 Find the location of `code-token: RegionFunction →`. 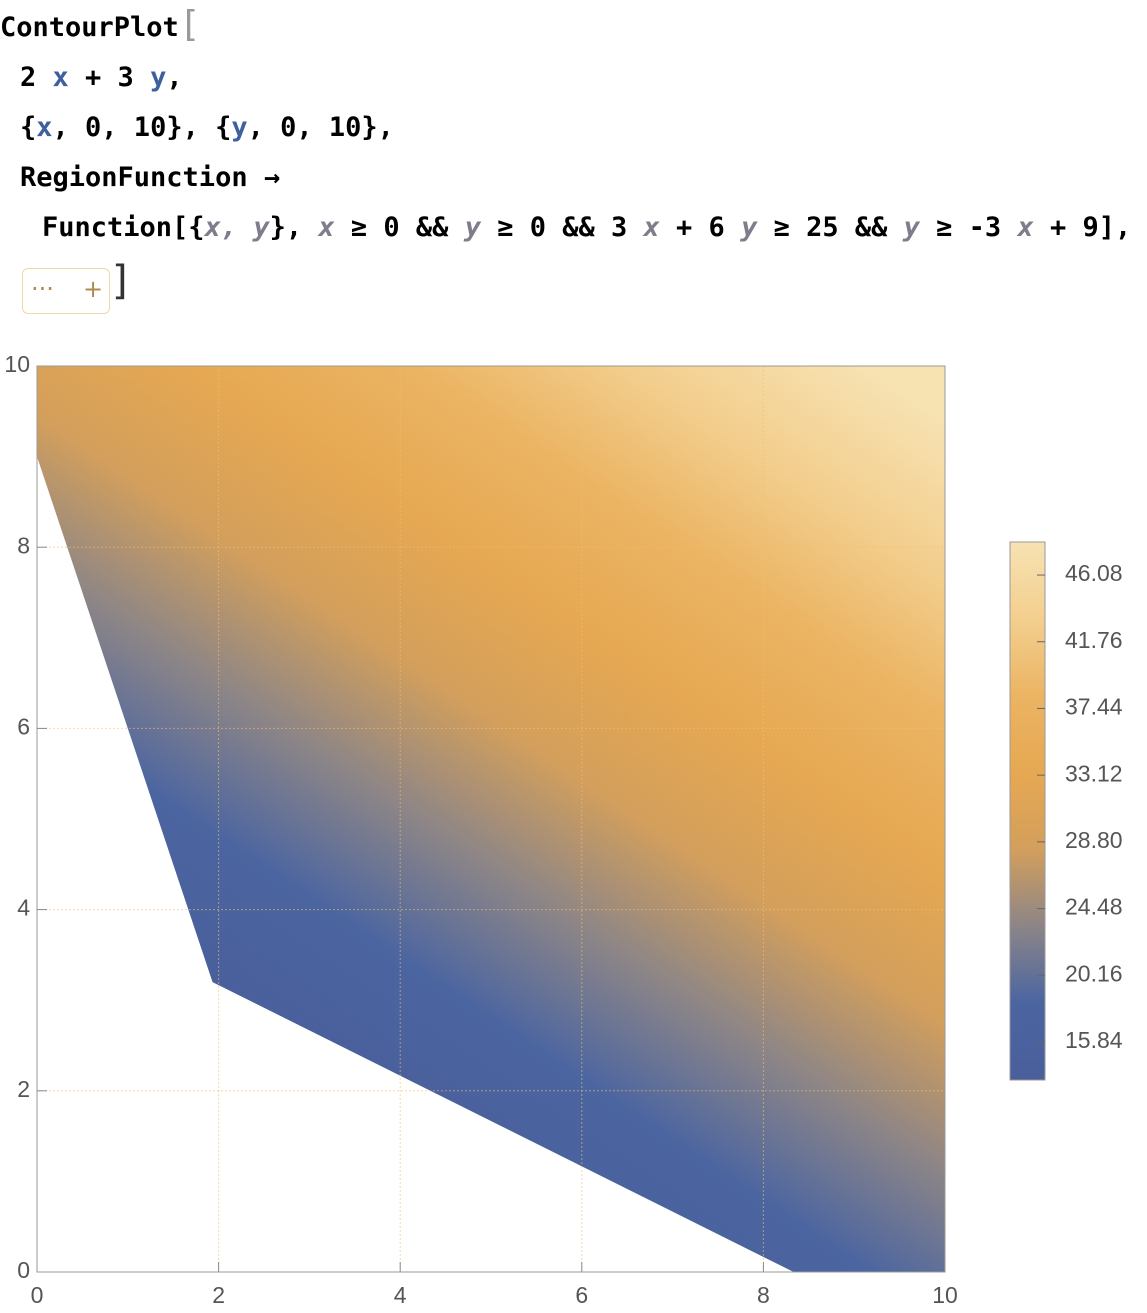

code-token: RegionFunction → is located at coordinates (150, 177).